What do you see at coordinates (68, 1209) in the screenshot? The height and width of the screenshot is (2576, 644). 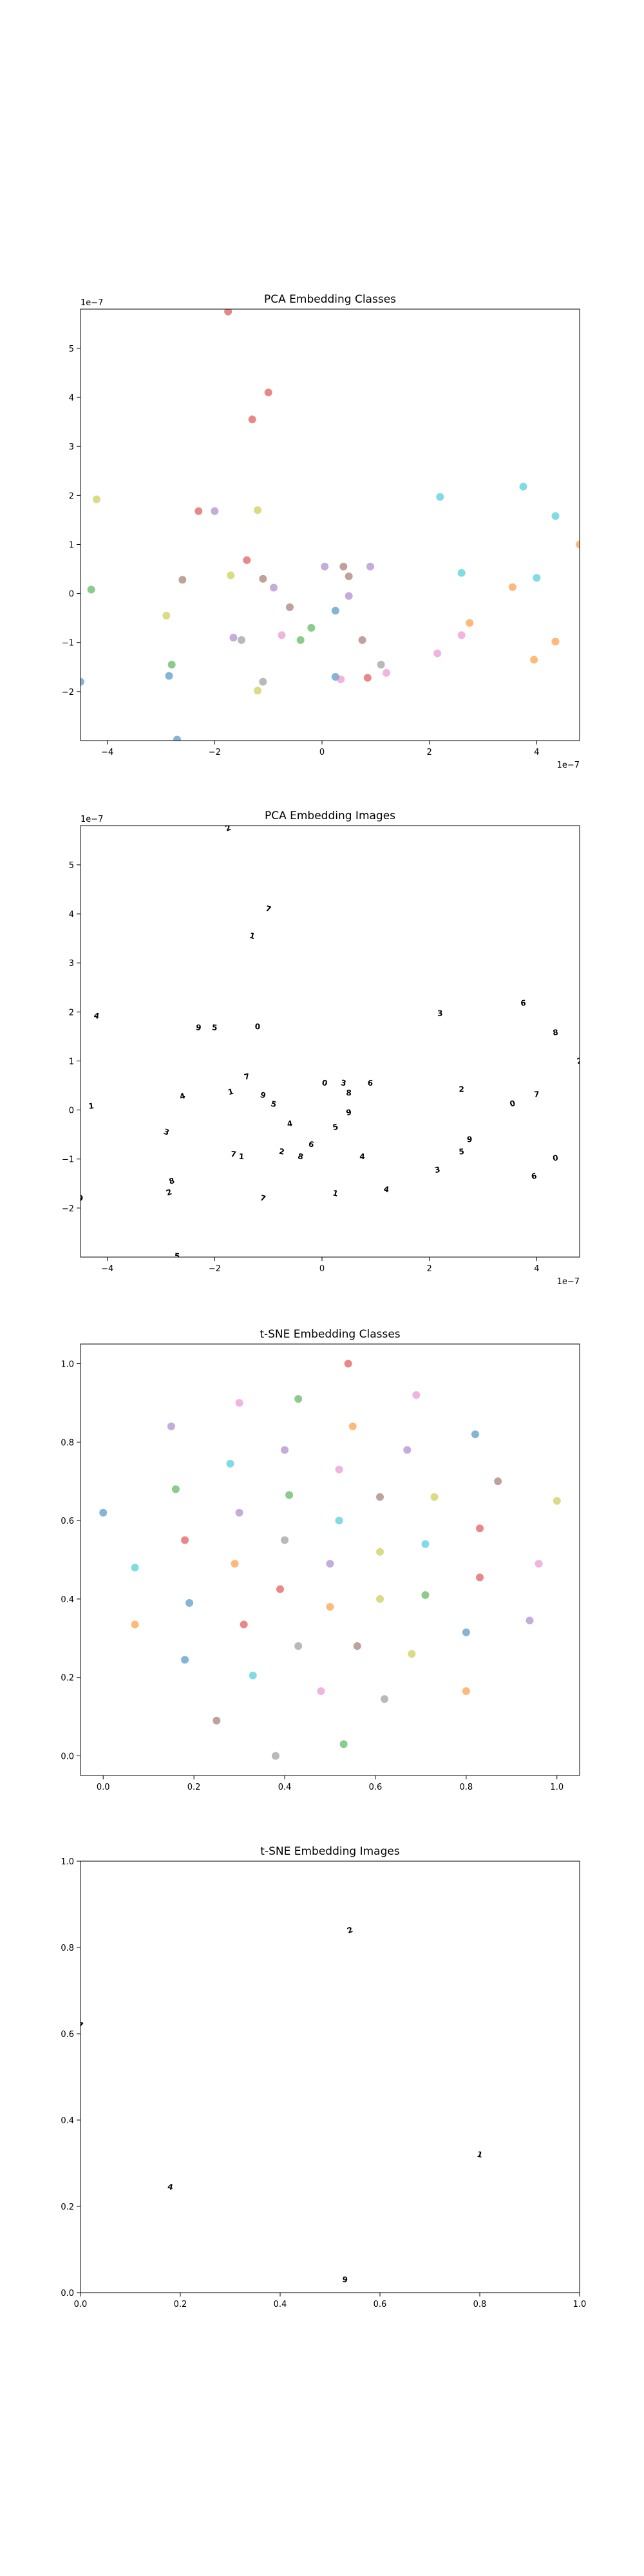 I see `y-tick-label: −2` at bounding box center [68, 1209].